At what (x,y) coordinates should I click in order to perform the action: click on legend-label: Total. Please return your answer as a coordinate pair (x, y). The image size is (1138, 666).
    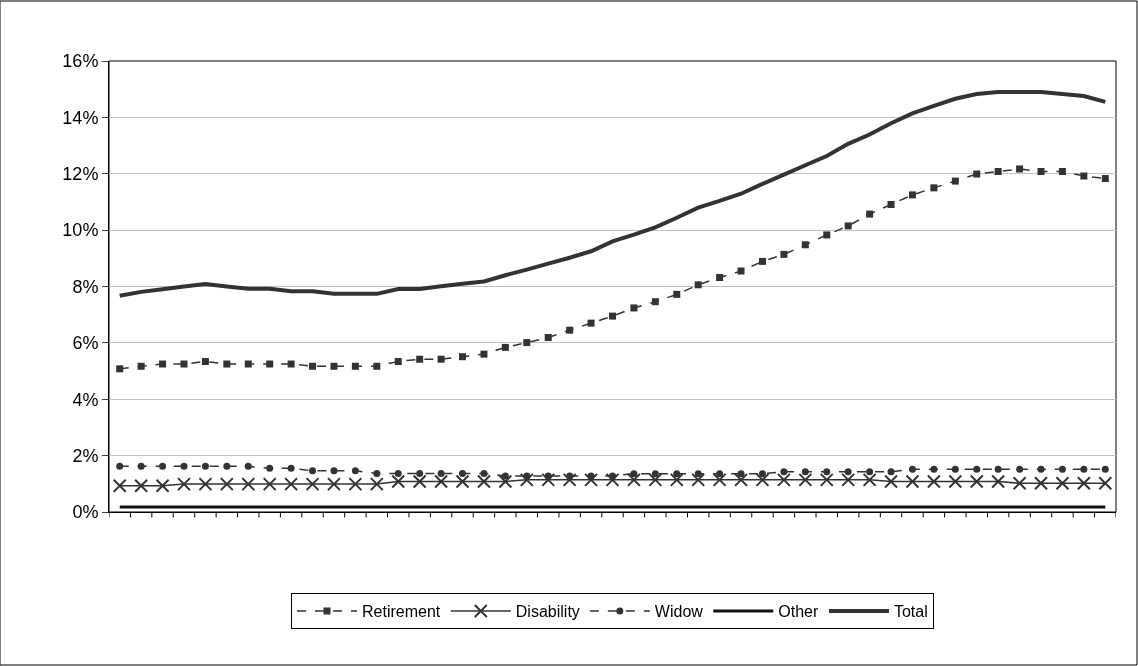
    Looking at the image, I should click on (910, 612).